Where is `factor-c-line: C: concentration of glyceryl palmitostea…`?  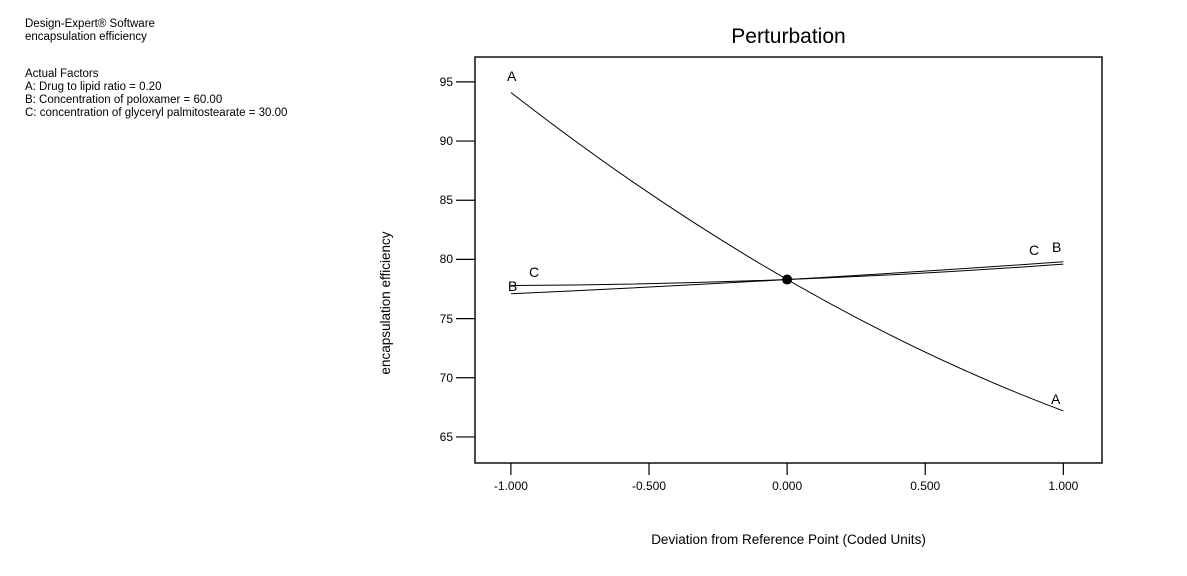 factor-c-line: C: concentration of glyceryl palmitostea… is located at coordinates (156, 113).